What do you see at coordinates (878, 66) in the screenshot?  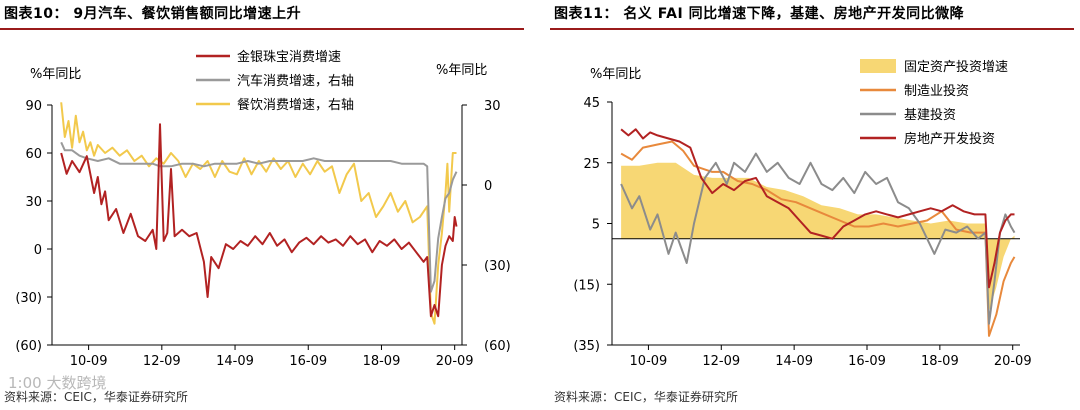 I see `legend-swatch` at bounding box center [878, 66].